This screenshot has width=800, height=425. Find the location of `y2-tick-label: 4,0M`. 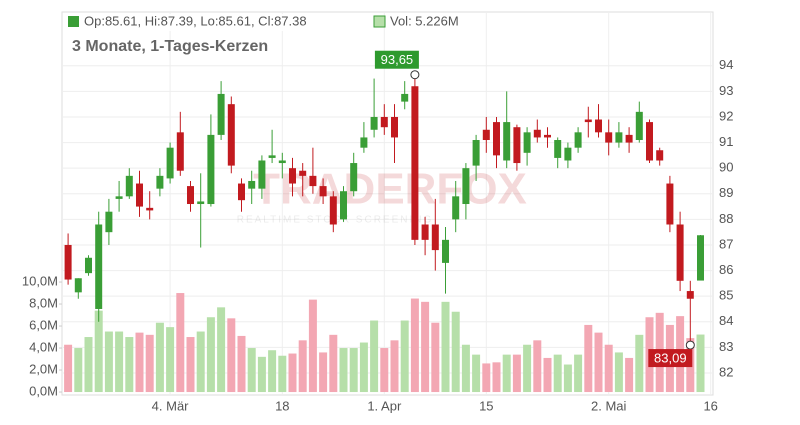

y2-tick-label: 4,0M is located at coordinates (43, 346).